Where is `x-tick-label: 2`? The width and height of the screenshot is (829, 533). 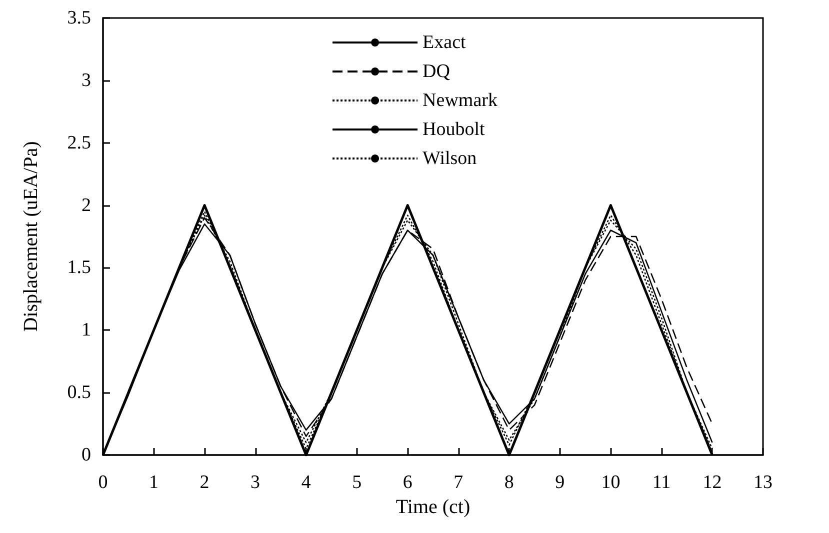
x-tick-label: 2 is located at coordinates (205, 482).